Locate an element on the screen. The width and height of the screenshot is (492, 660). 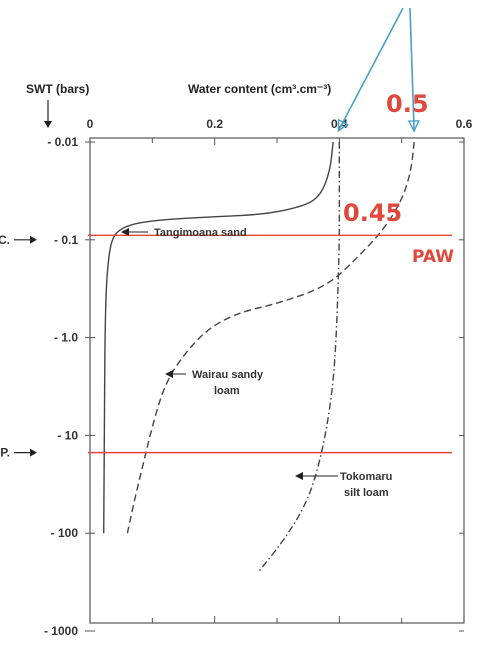
y-tick-label-4: - 100 is located at coordinates (65, 533).